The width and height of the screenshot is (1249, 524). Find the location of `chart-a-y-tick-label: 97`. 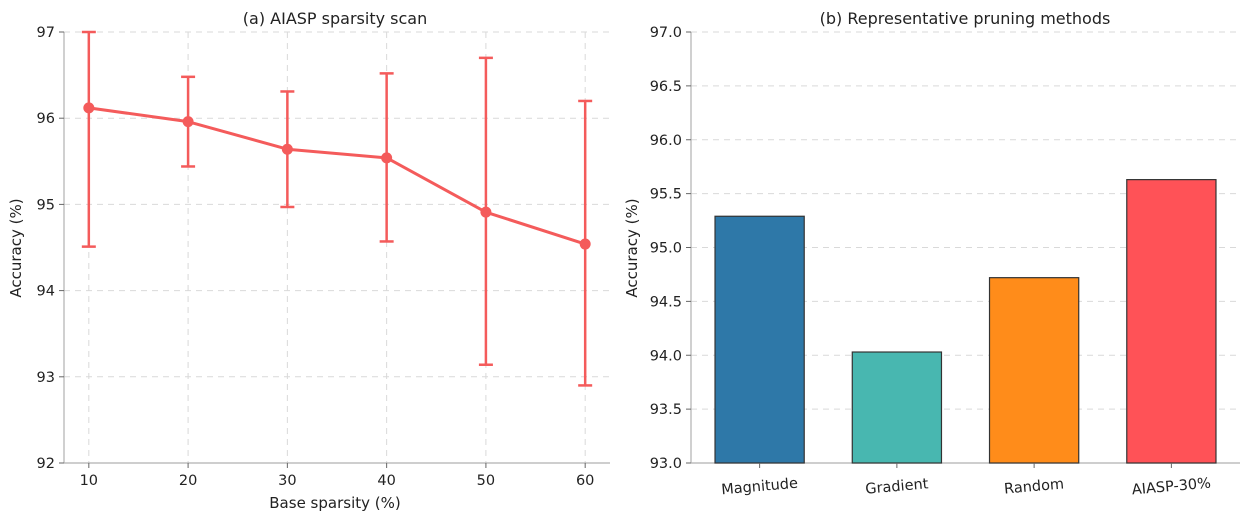

chart-a-y-tick-label: 97 is located at coordinates (46, 33).